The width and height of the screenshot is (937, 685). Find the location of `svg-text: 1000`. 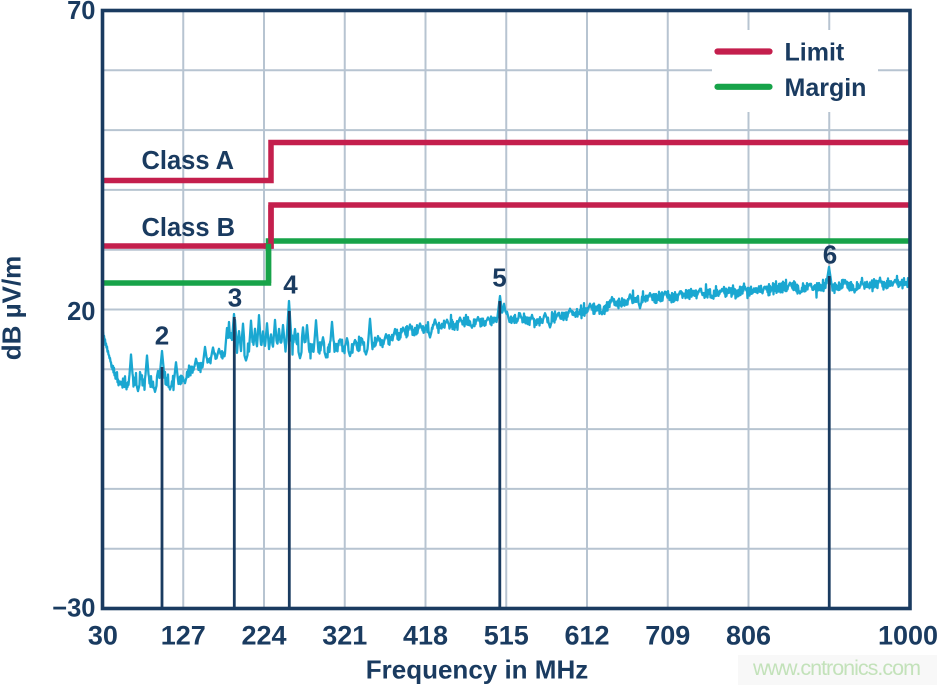

svg-text: 1000 is located at coordinates (907, 636).